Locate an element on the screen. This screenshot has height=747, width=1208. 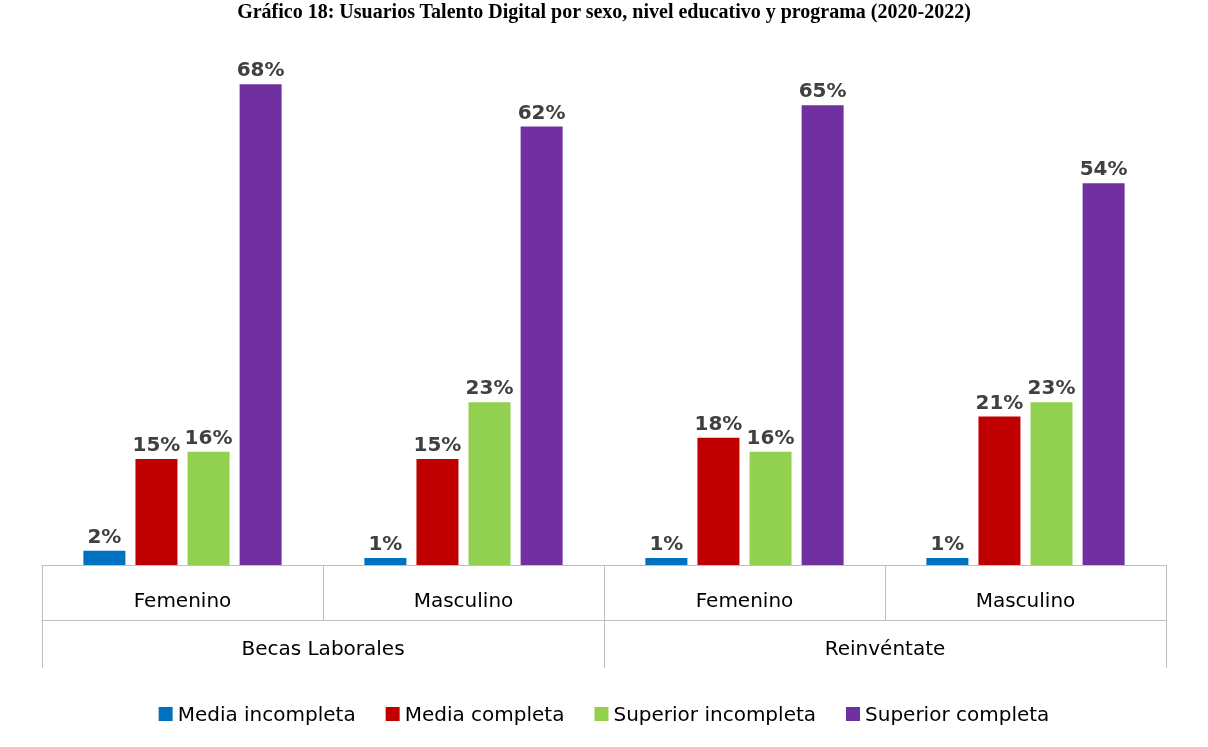
legend-label: Superior completa is located at coordinates (957, 714).